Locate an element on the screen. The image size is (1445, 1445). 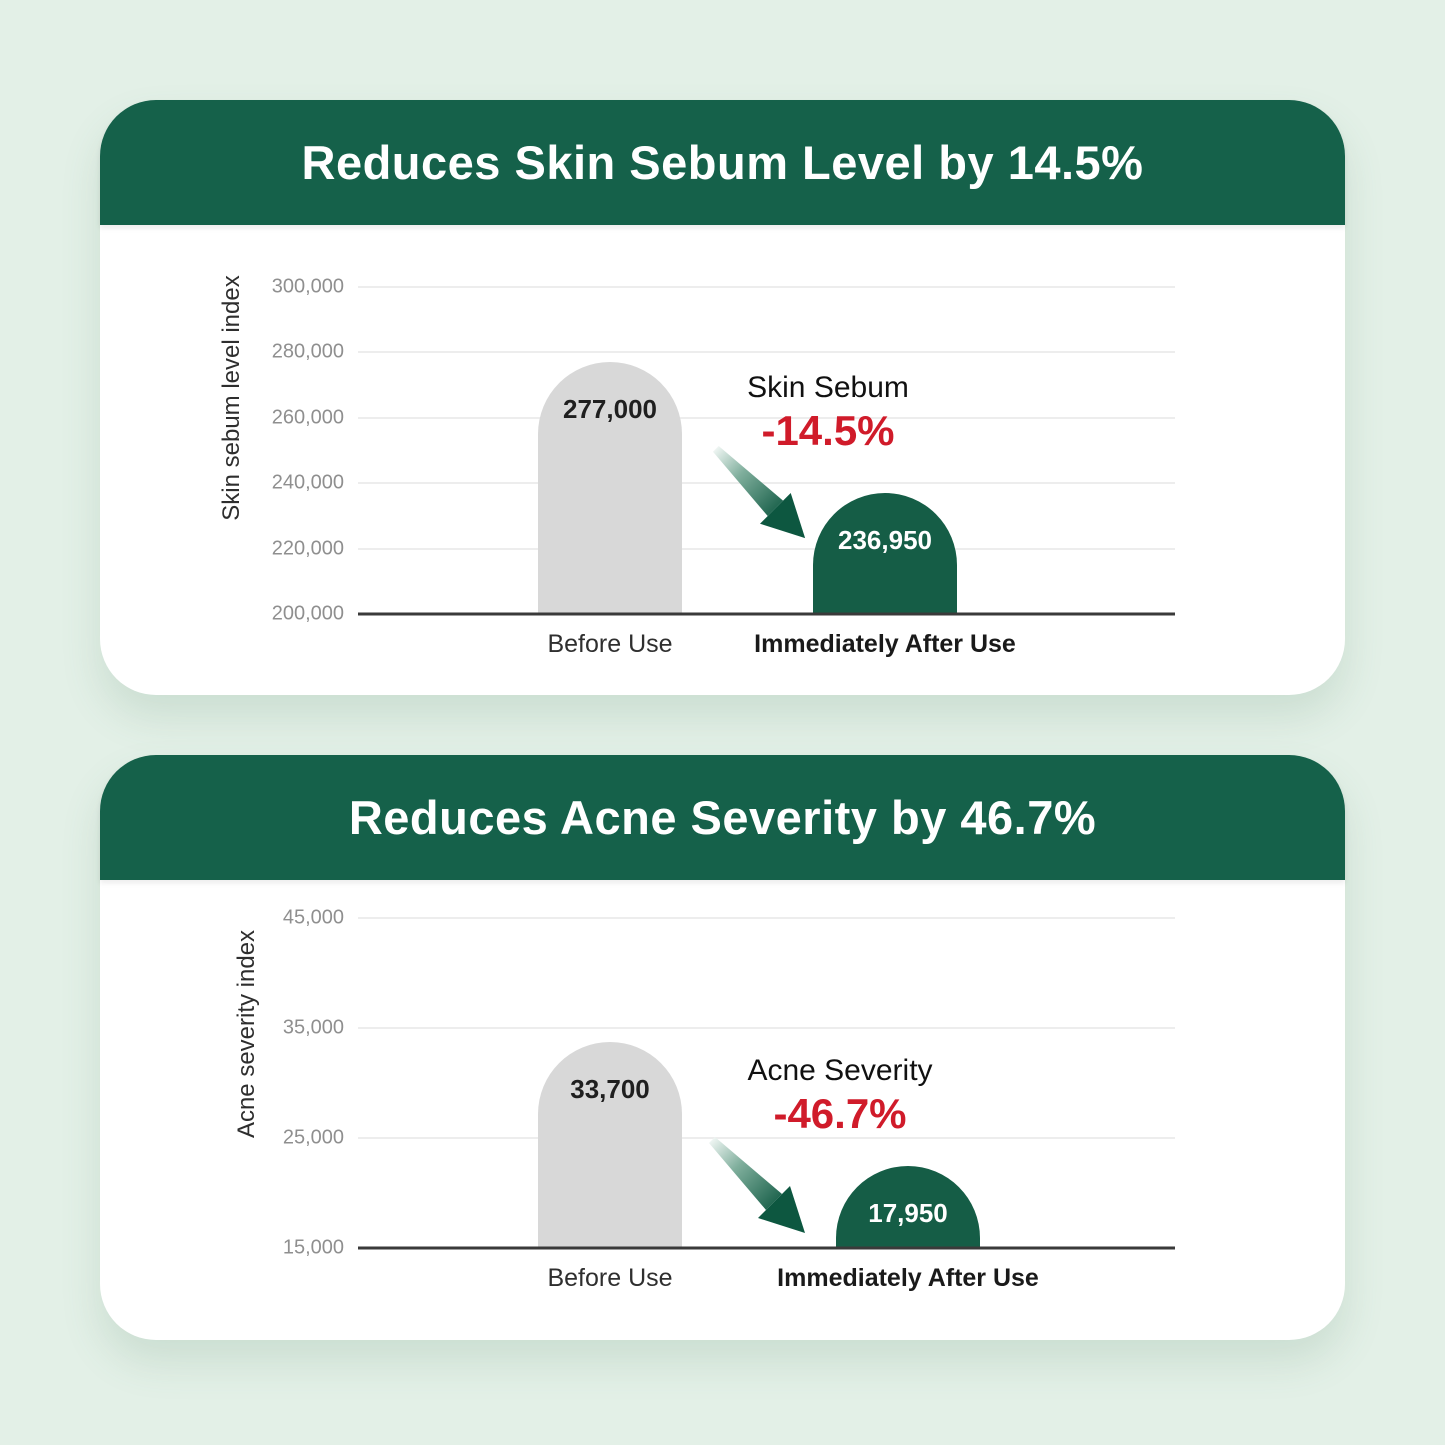
acne-card-header: Reduces Acne Severity by 46.7% is located at coordinates (722, 817).